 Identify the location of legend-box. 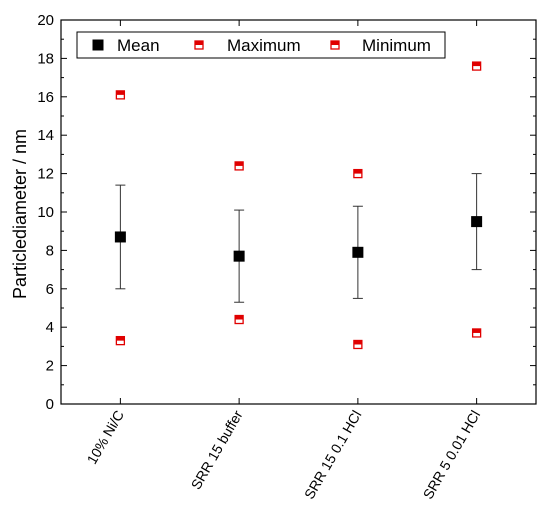
(261, 45).